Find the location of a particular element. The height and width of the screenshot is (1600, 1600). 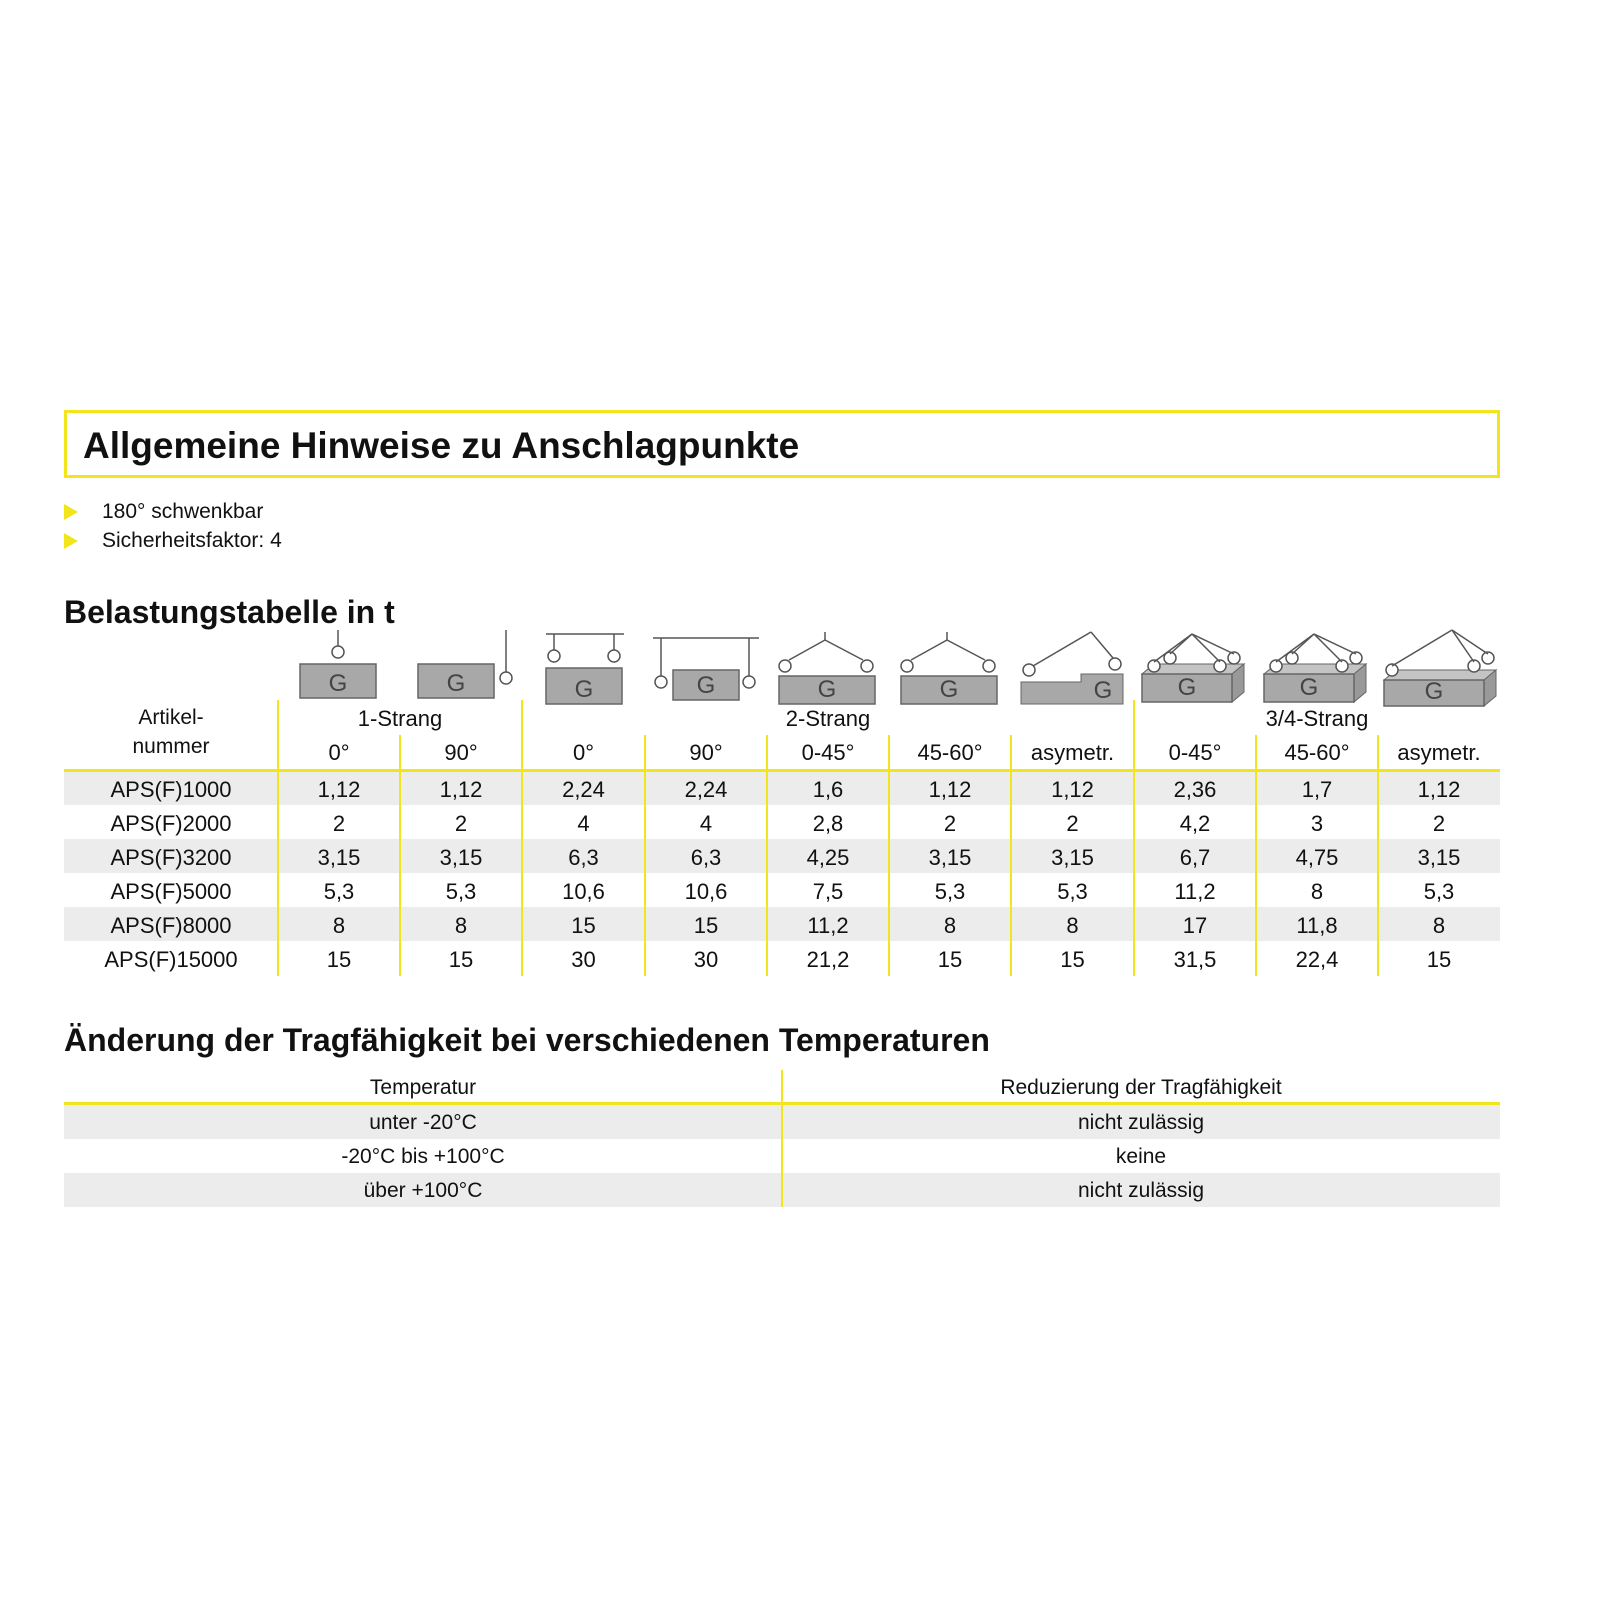

column-header: 90° is located at coordinates (706, 752).